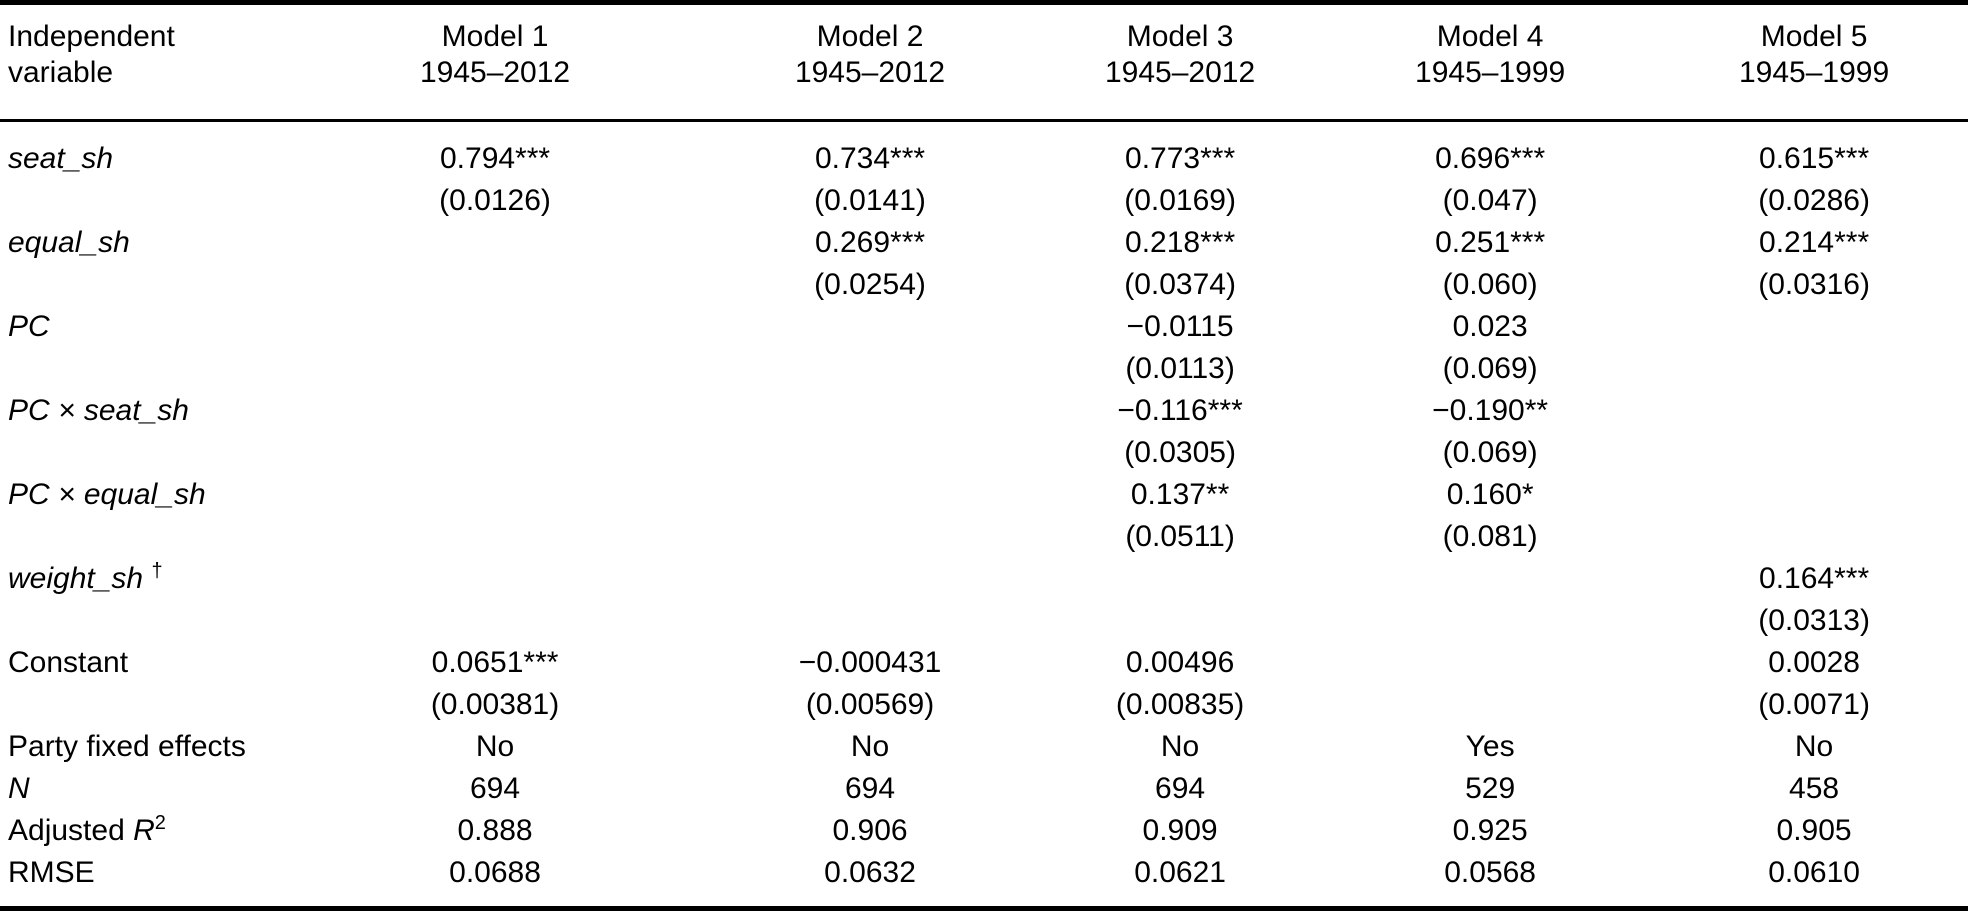  Describe the element at coordinates (1490, 368) in the screenshot. I see `var-pc-se-model-4: (0.069)` at that location.